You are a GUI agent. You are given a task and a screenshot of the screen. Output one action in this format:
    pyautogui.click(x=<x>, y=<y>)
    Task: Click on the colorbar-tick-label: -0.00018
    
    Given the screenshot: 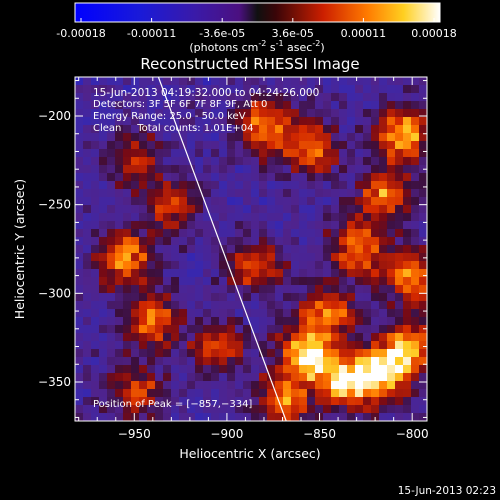 What is the action you would take?
    pyautogui.click(x=80, y=33)
    